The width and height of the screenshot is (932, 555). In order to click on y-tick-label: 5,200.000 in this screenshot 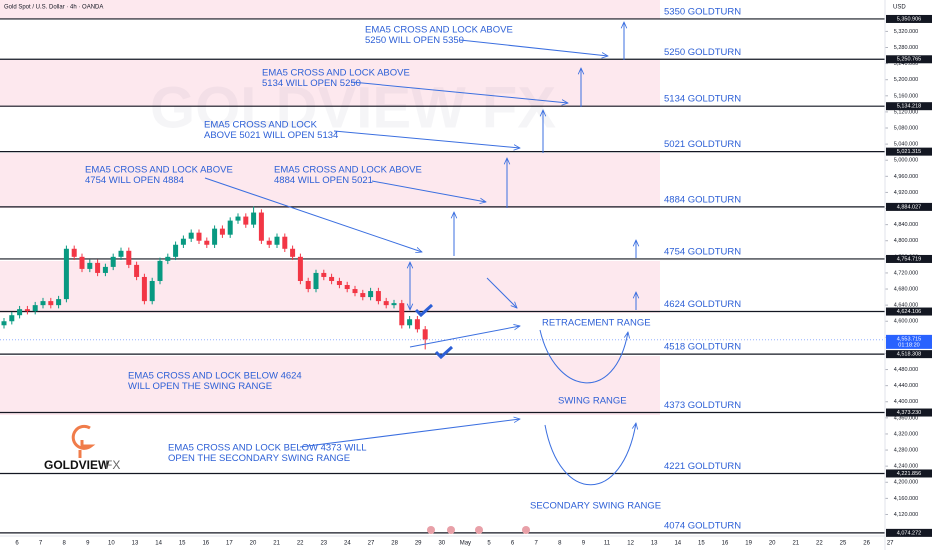, I will do `click(906, 80)`.